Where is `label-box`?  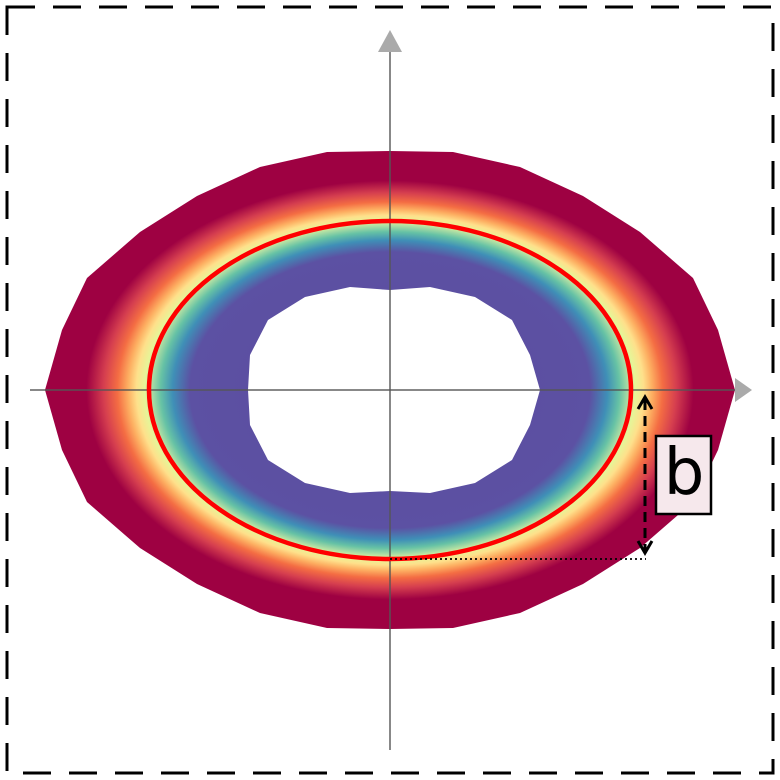 label-box is located at coordinates (683, 475).